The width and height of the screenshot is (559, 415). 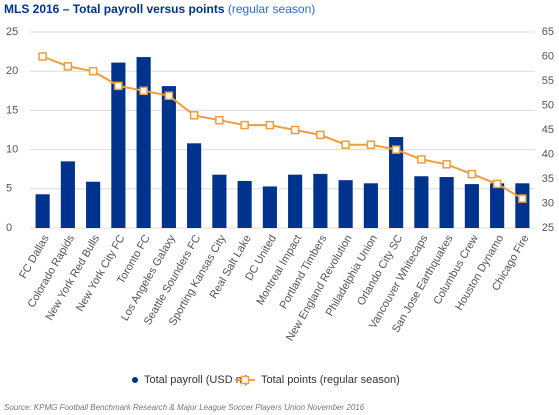 I want to click on y2-tick-label: 50, so click(x=548, y=105).